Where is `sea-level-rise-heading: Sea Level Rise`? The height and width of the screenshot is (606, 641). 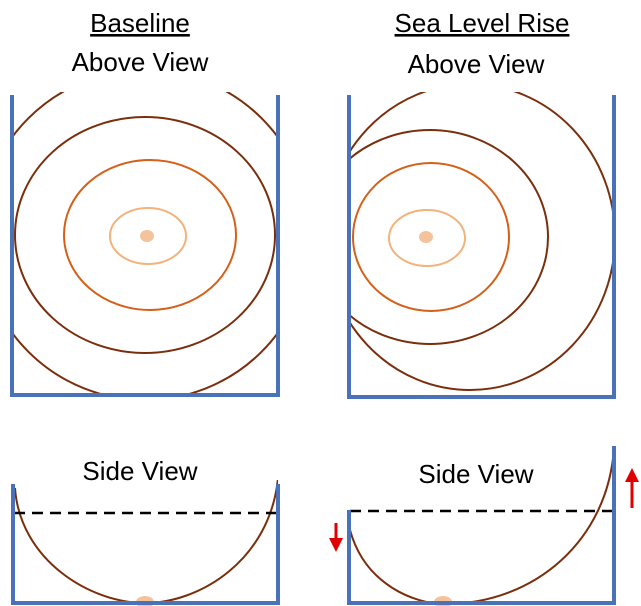
sea-level-rise-heading: Sea Level Rise is located at coordinates (482, 23).